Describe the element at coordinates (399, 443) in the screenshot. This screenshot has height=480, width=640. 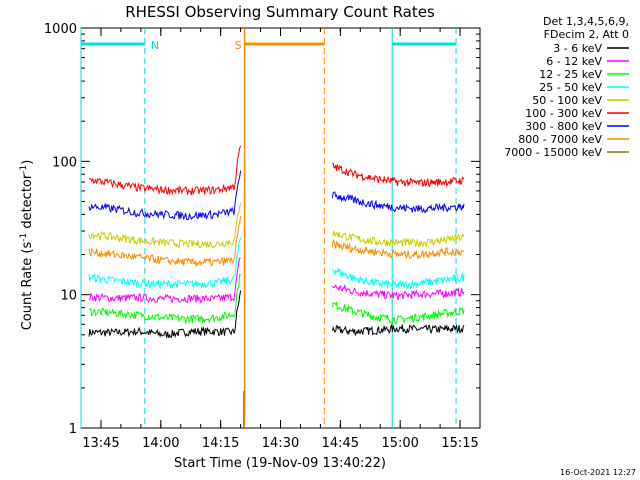
I see `x-tick-label: 15:00` at that location.